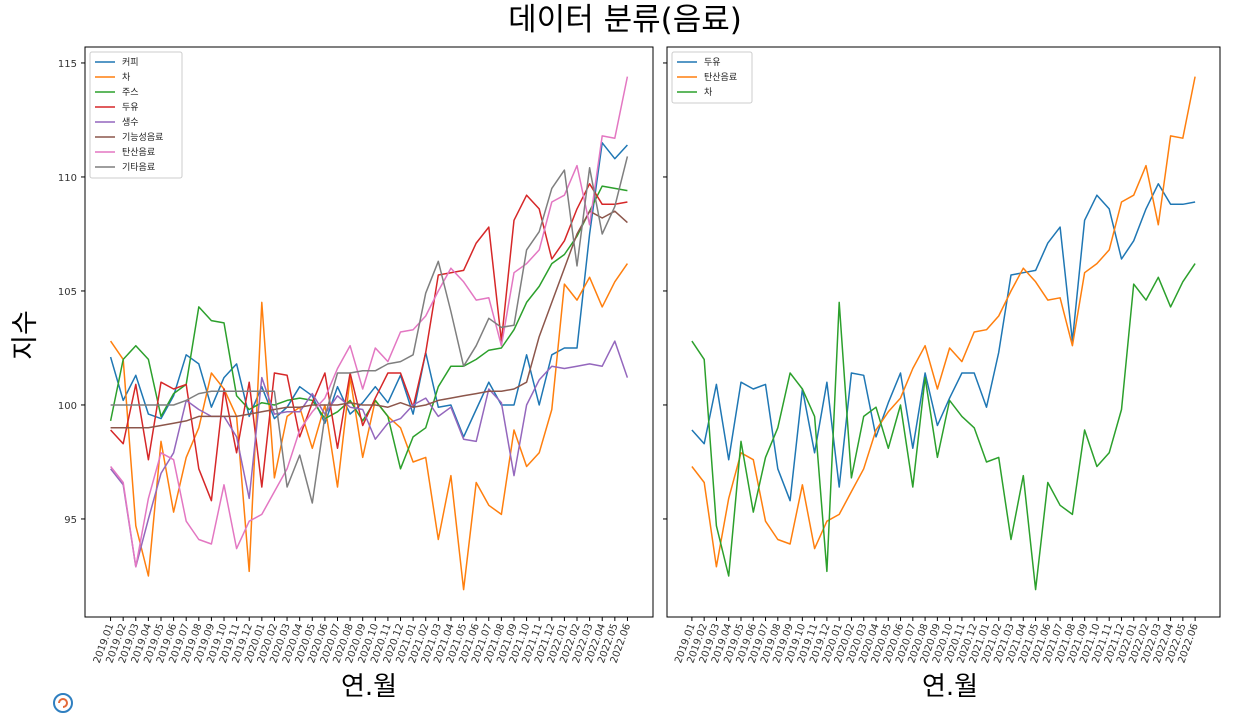 The height and width of the screenshot is (714, 1249). What do you see at coordinates (625, 20) in the screenshot?
I see `figure-title: 데이터 분류(음료)` at bounding box center [625, 20].